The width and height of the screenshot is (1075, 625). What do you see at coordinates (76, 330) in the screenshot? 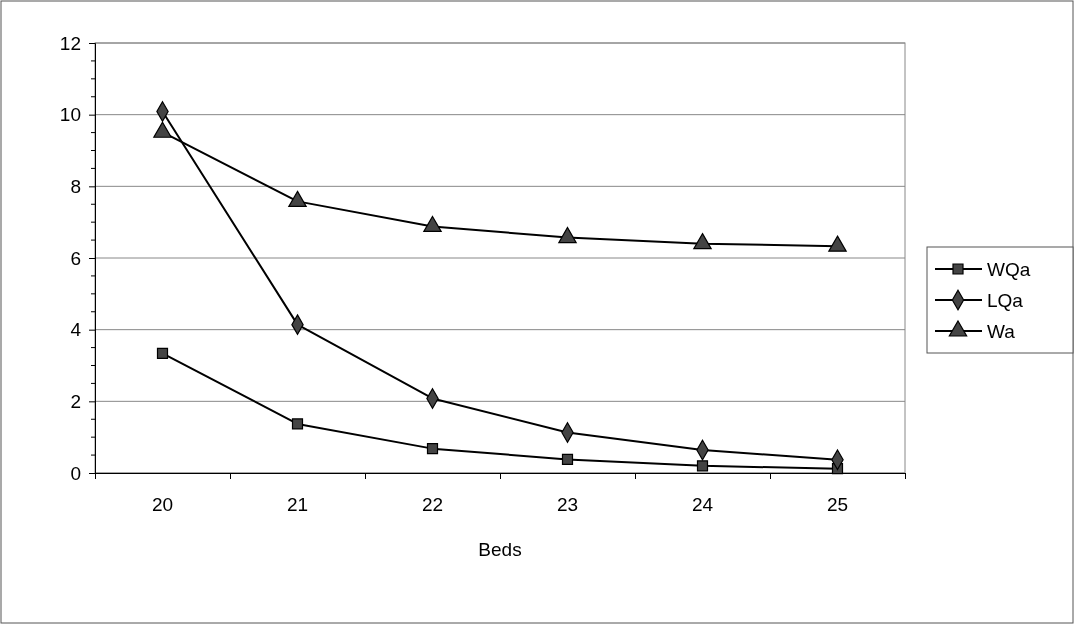
I see `y-tick-label: 4` at bounding box center [76, 330].